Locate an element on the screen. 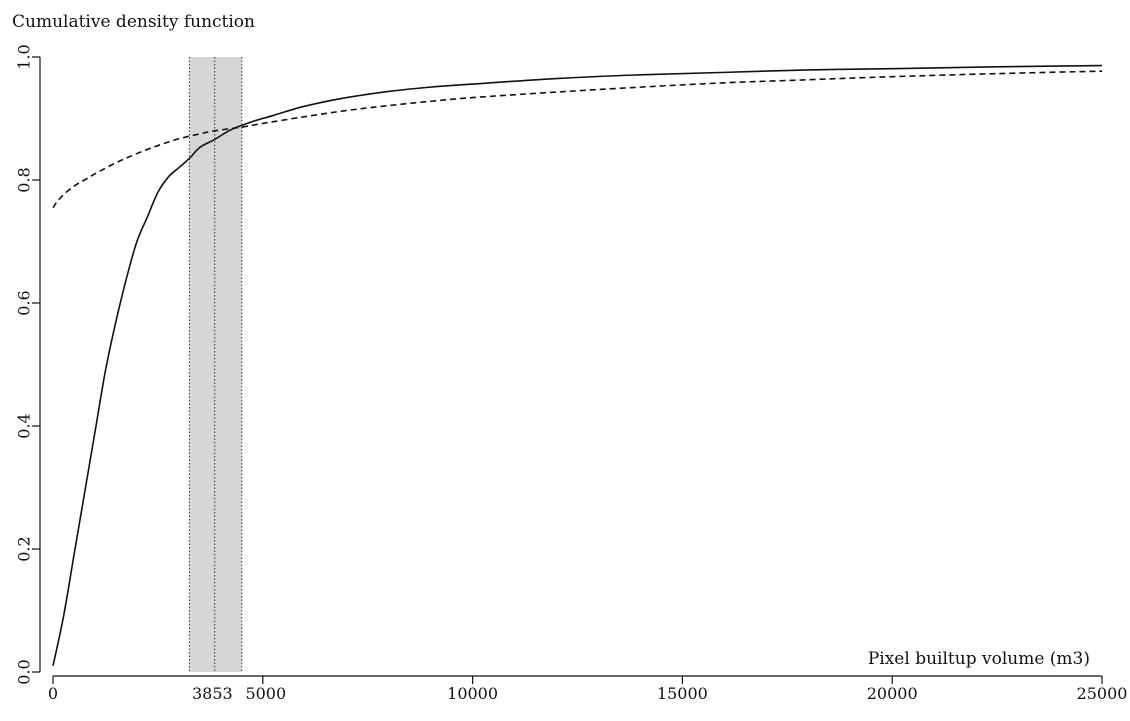  highlight-band-group is located at coordinates (215, 364).